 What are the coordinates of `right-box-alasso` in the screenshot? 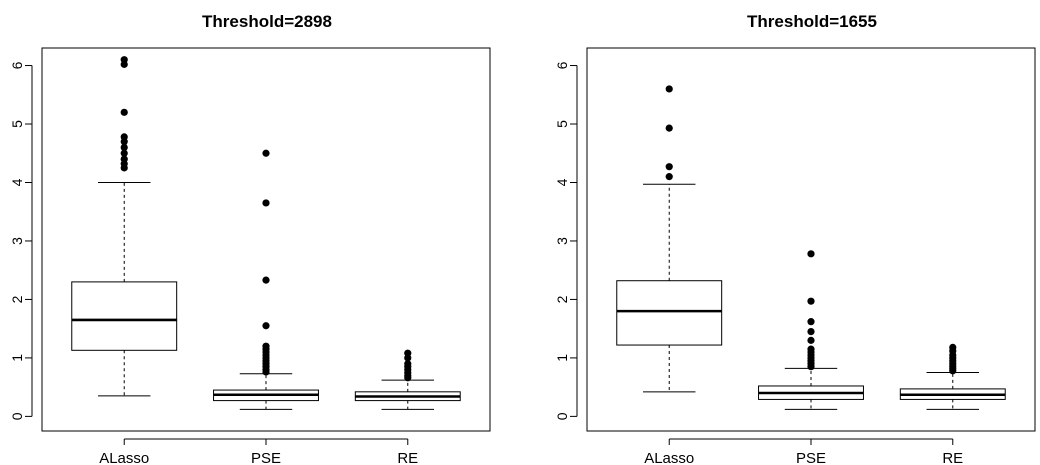 It's located at (669, 313).